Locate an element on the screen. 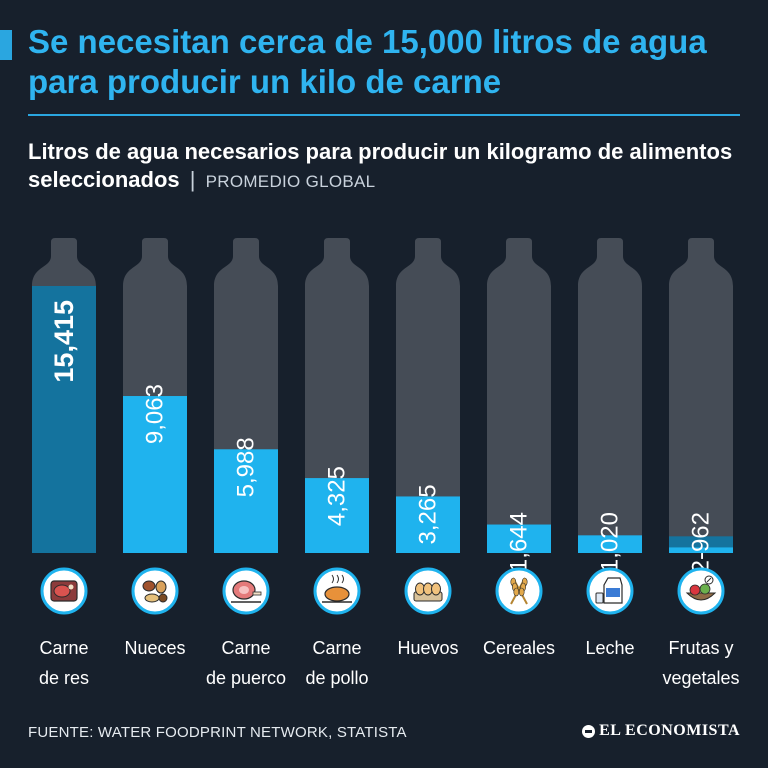 This screenshot has height=768, width=768. category-label: Cereales is located at coordinates (519, 648).